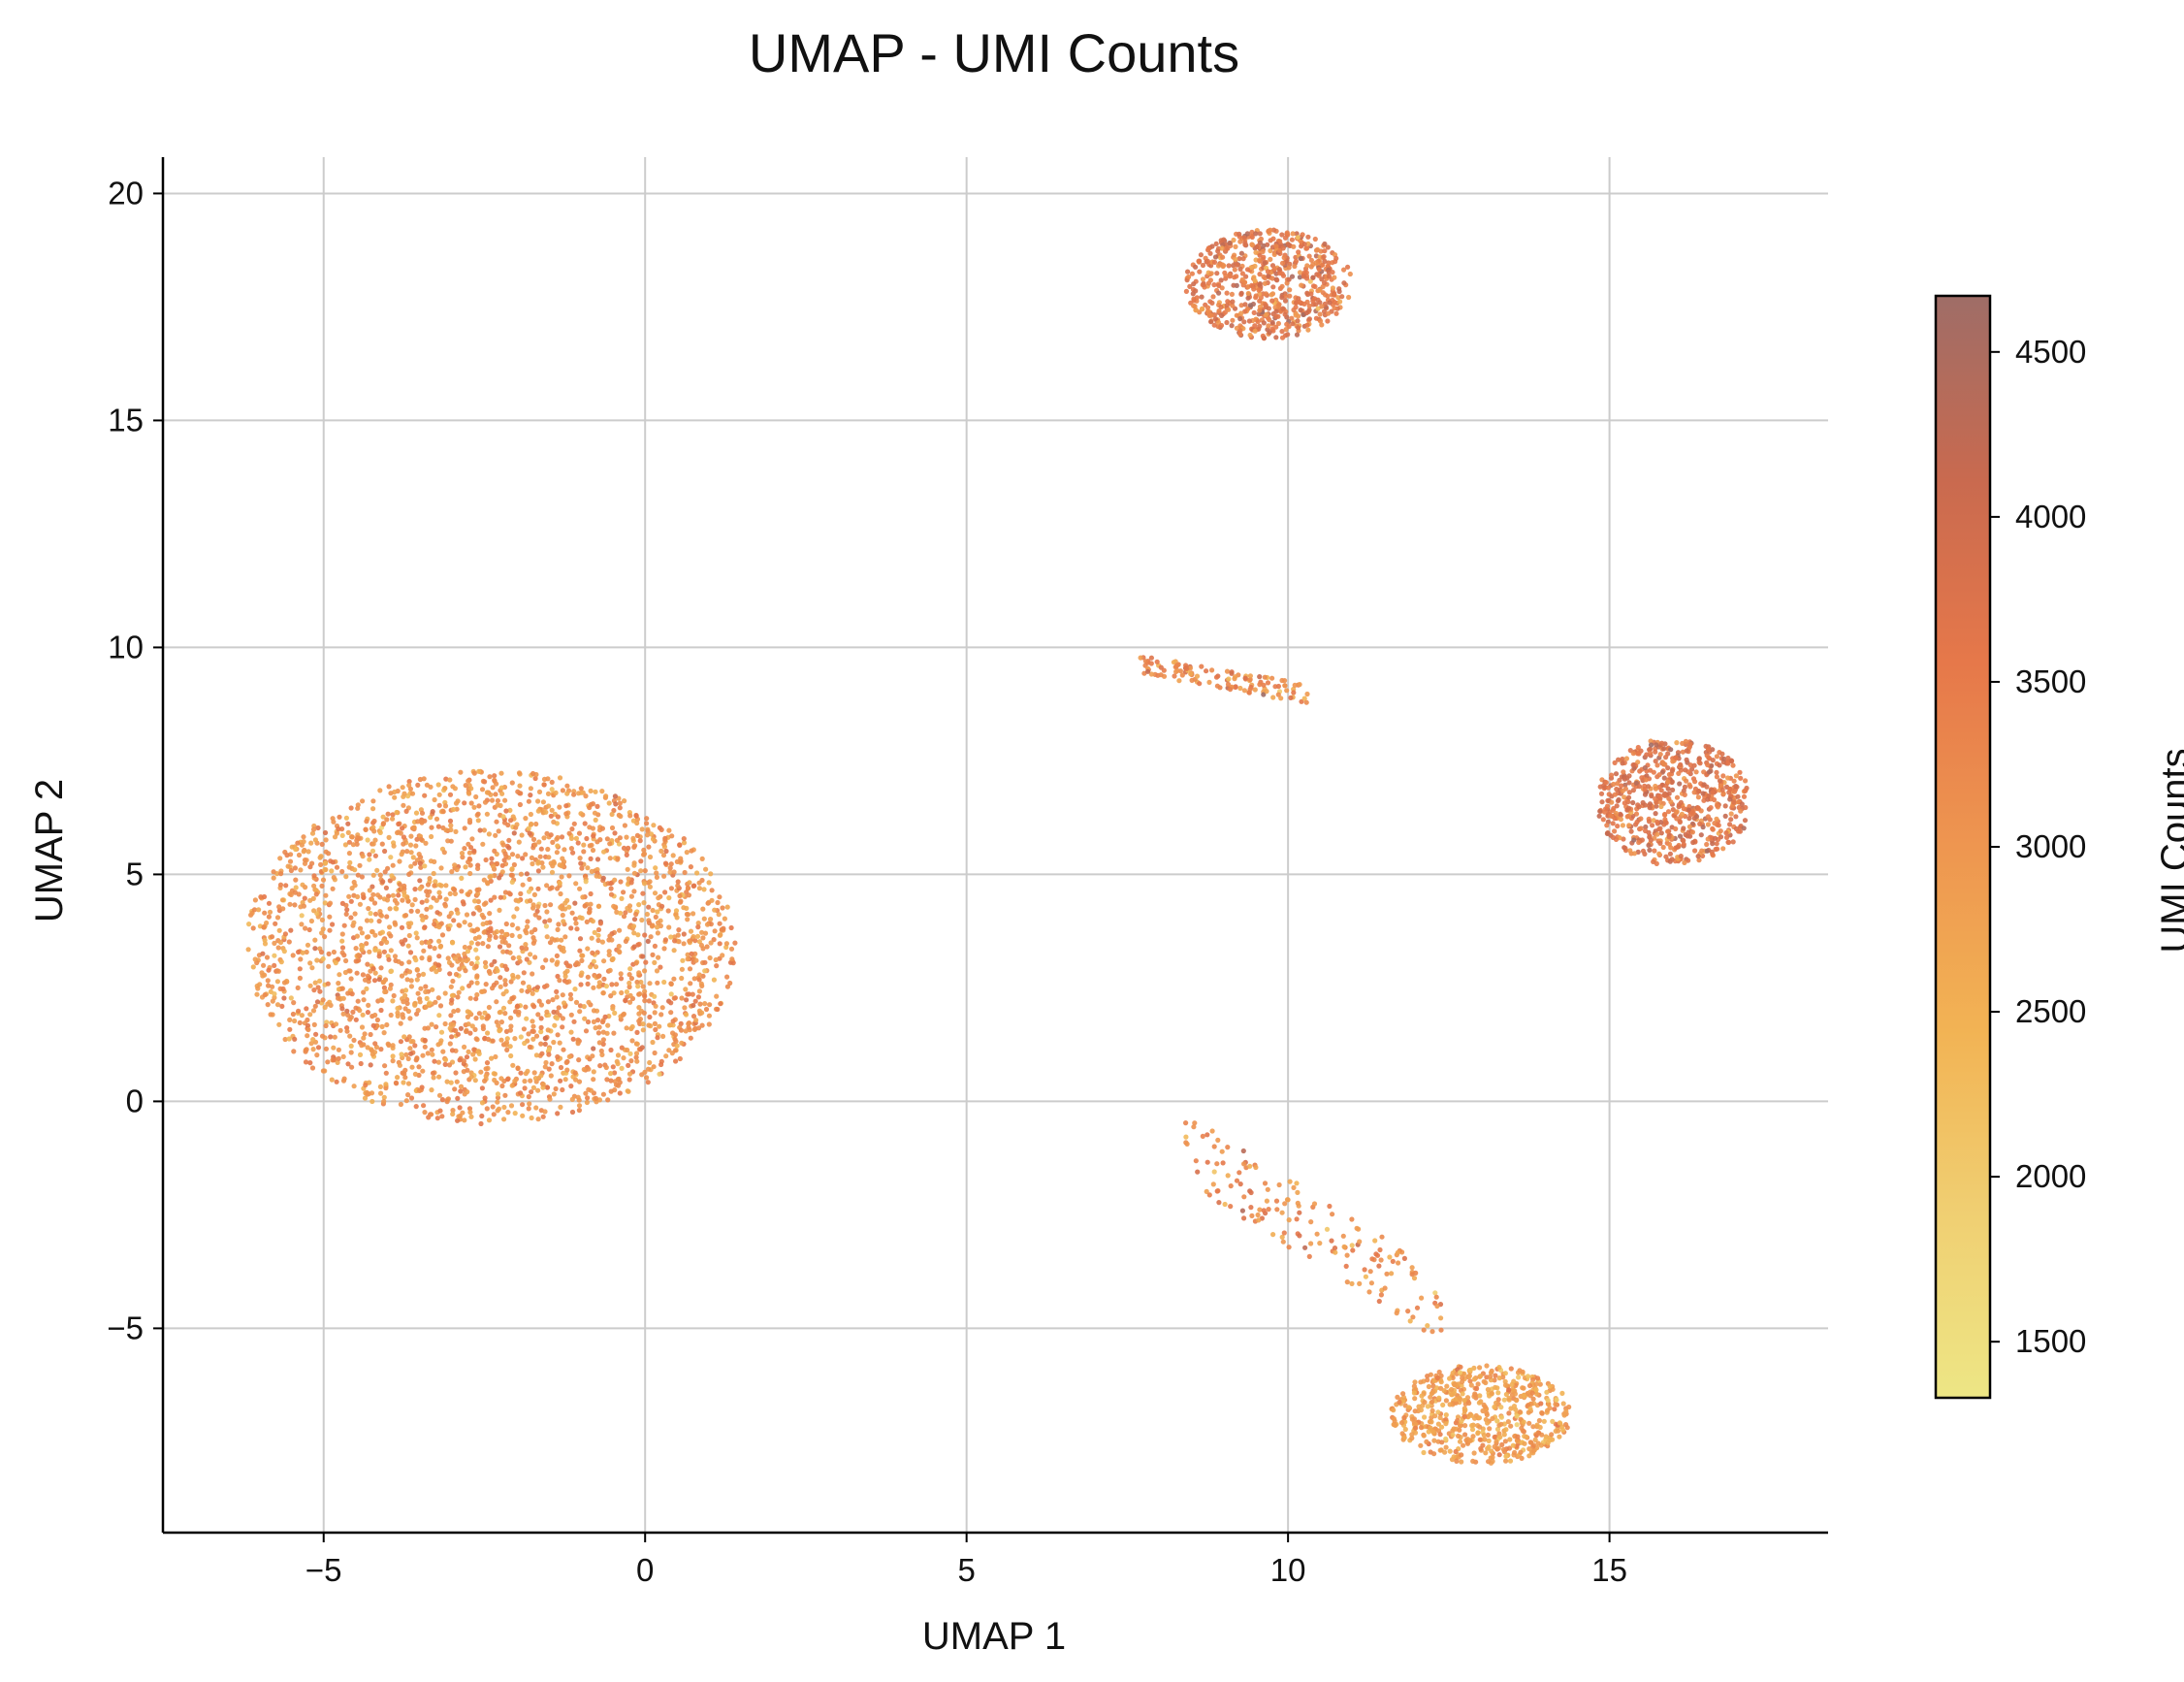 The height and width of the screenshot is (1682, 2184). I want to click on x-axis-title: UMAP 1, so click(994, 1636).